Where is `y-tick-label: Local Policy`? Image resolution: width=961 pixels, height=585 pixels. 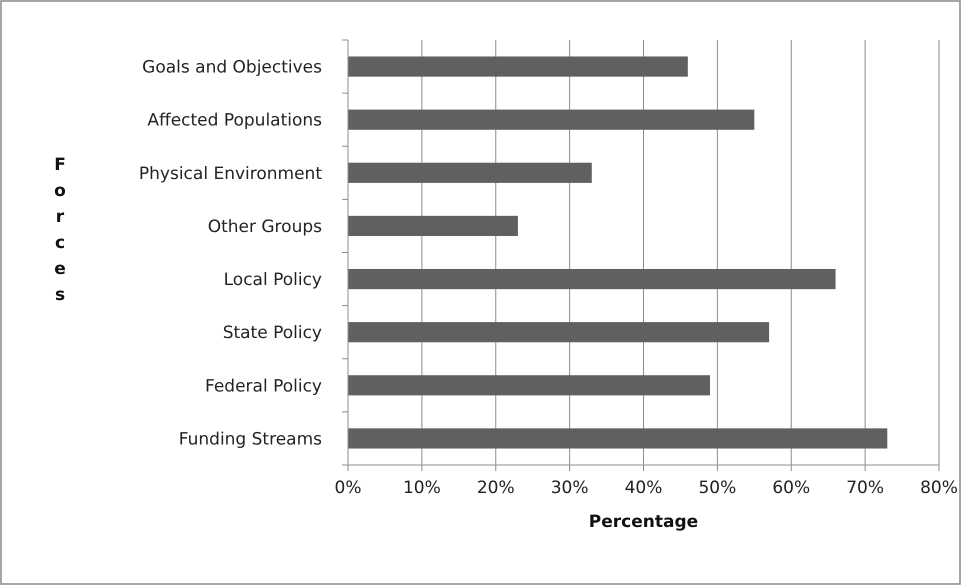 y-tick-label: Local Policy is located at coordinates (273, 280).